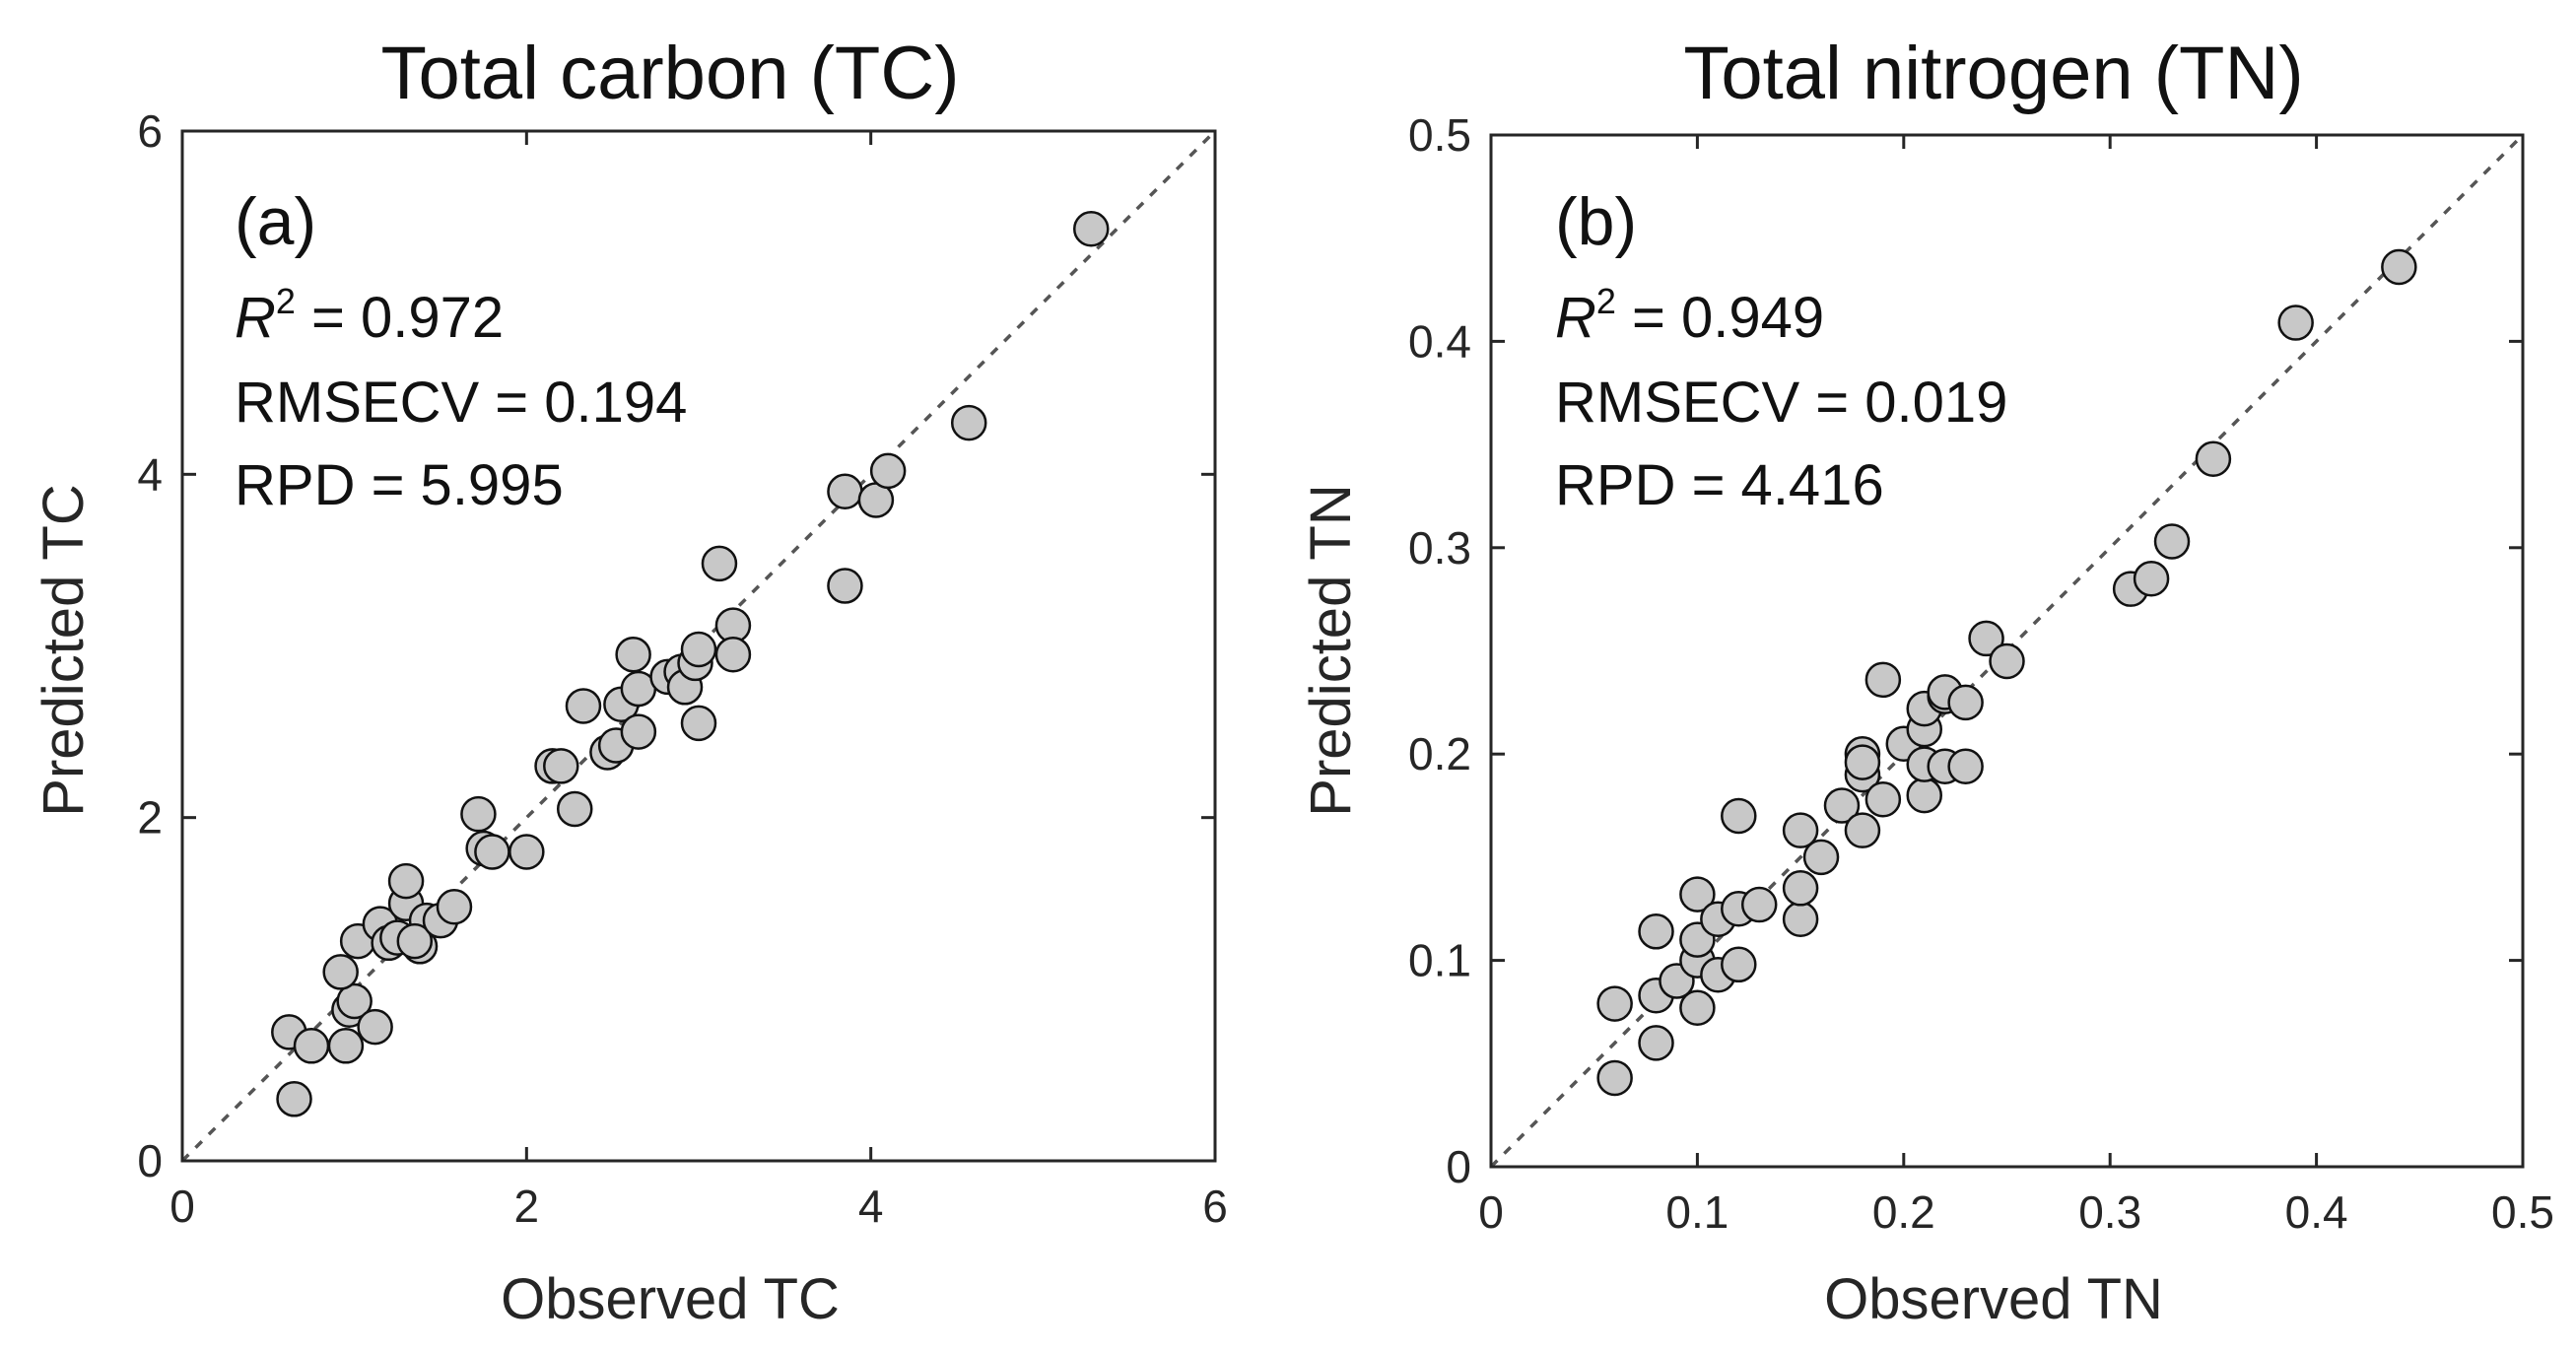  Describe the element at coordinates (150, 474) in the screenshot. I see `y-tick-label: 4` at that location.